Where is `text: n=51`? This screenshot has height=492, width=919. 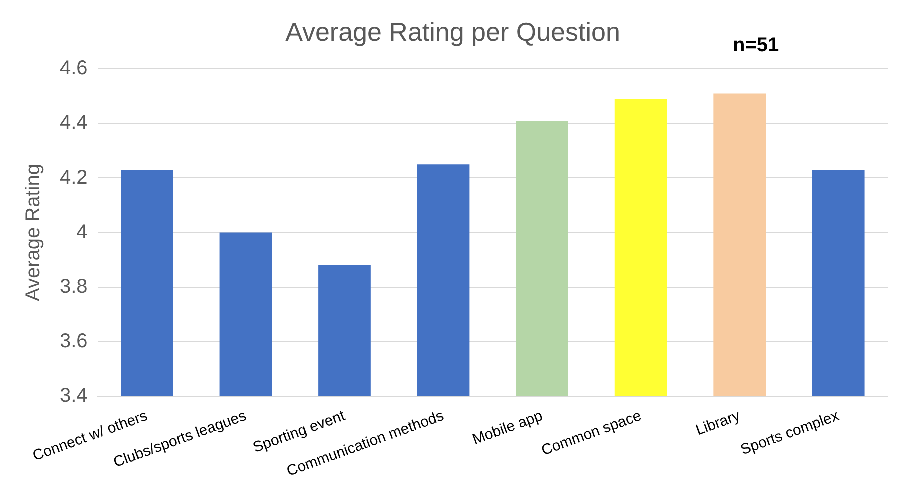 text: n=51 is located at coordinates (756, 45).